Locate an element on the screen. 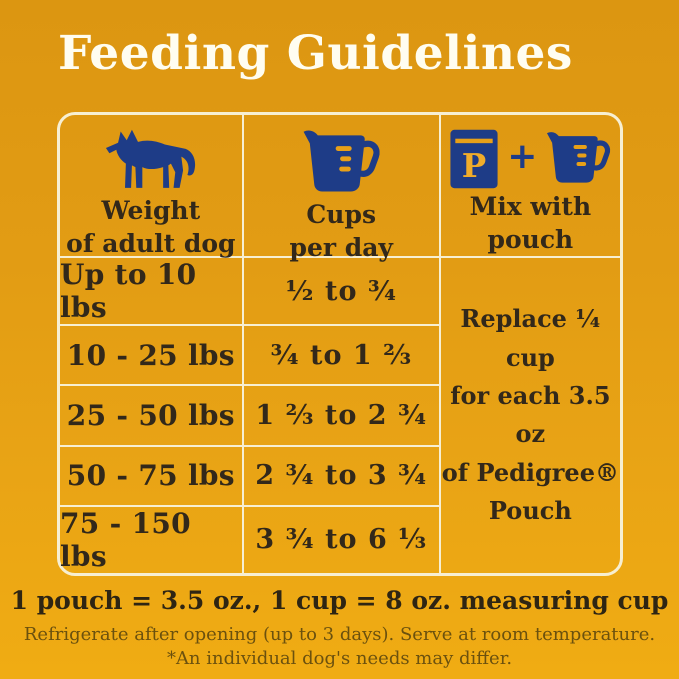  pouch-plus-cup-icon: P + is located at coordinates (530, 159).